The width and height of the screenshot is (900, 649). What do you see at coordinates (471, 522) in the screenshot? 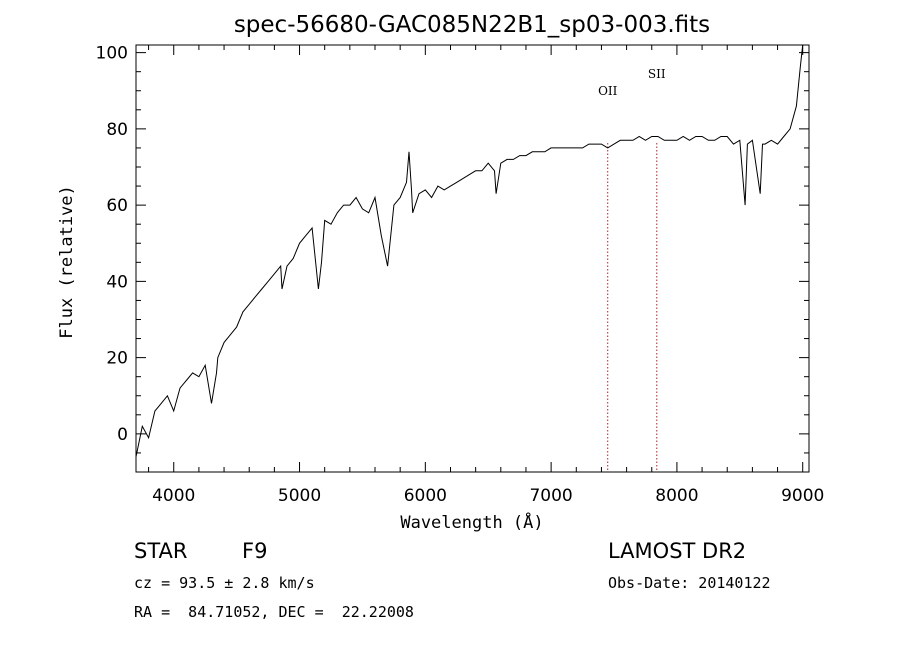
I see `x-axis-label: Wavelength (Å)` at bounding box center [471, 522].